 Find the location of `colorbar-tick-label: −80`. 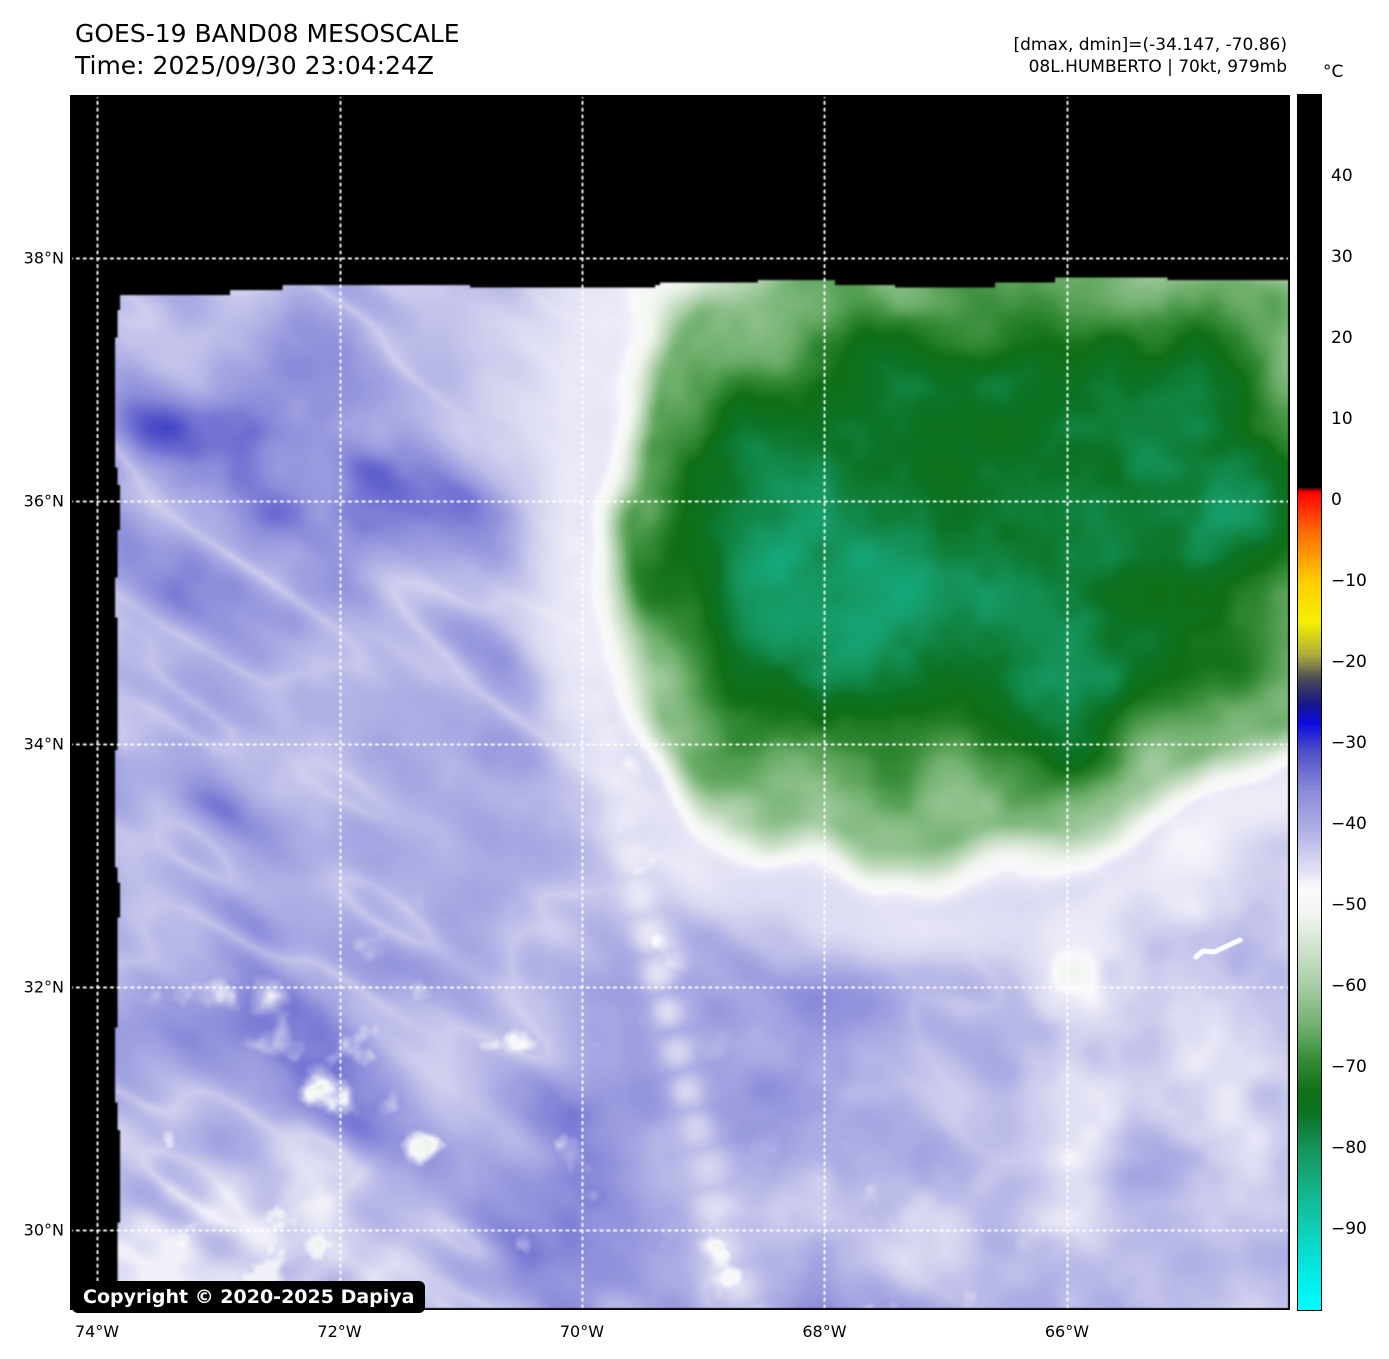

colorbar-tick-label: −80 is located at coordinates (1349, 1148).